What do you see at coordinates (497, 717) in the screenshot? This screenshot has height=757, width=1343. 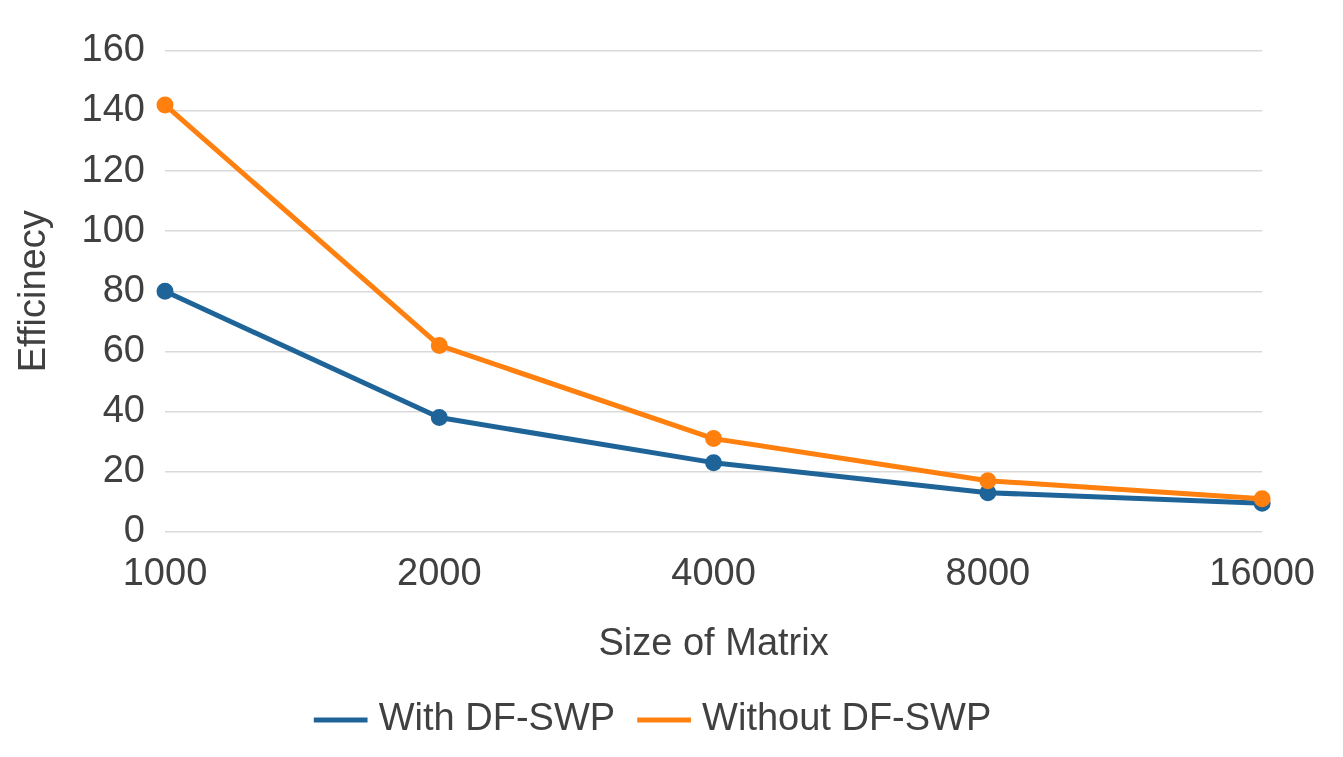 I see `legend-label: With DF-SWP` at bounding box center [497, 717].